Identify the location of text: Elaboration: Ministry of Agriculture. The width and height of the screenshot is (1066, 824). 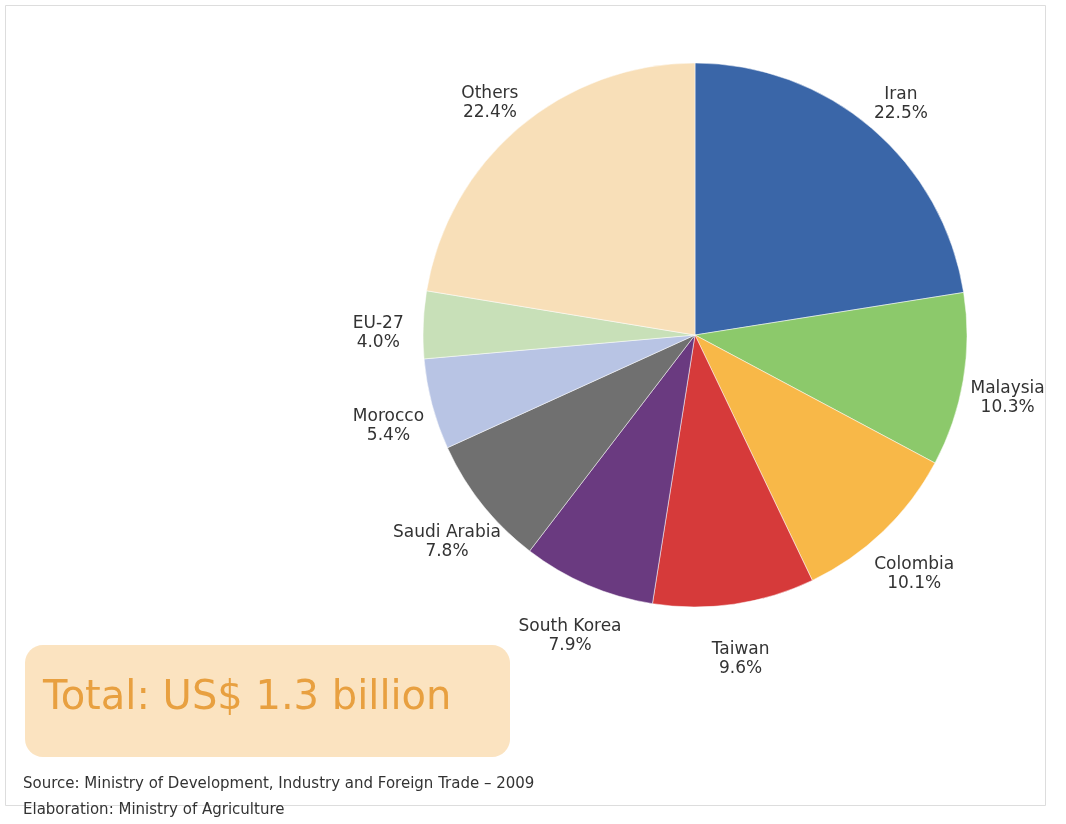
(154, 809).